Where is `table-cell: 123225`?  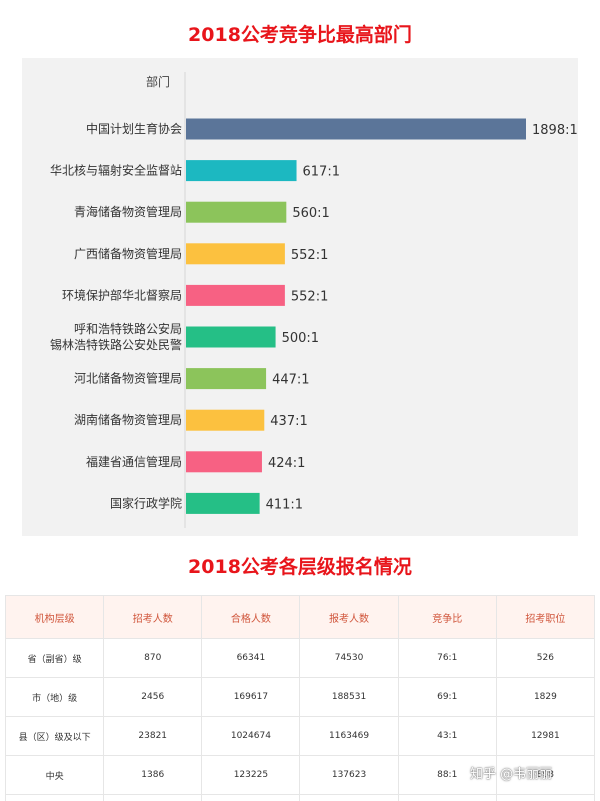 table-cell: 123225 is located at coordinates (251, 775).